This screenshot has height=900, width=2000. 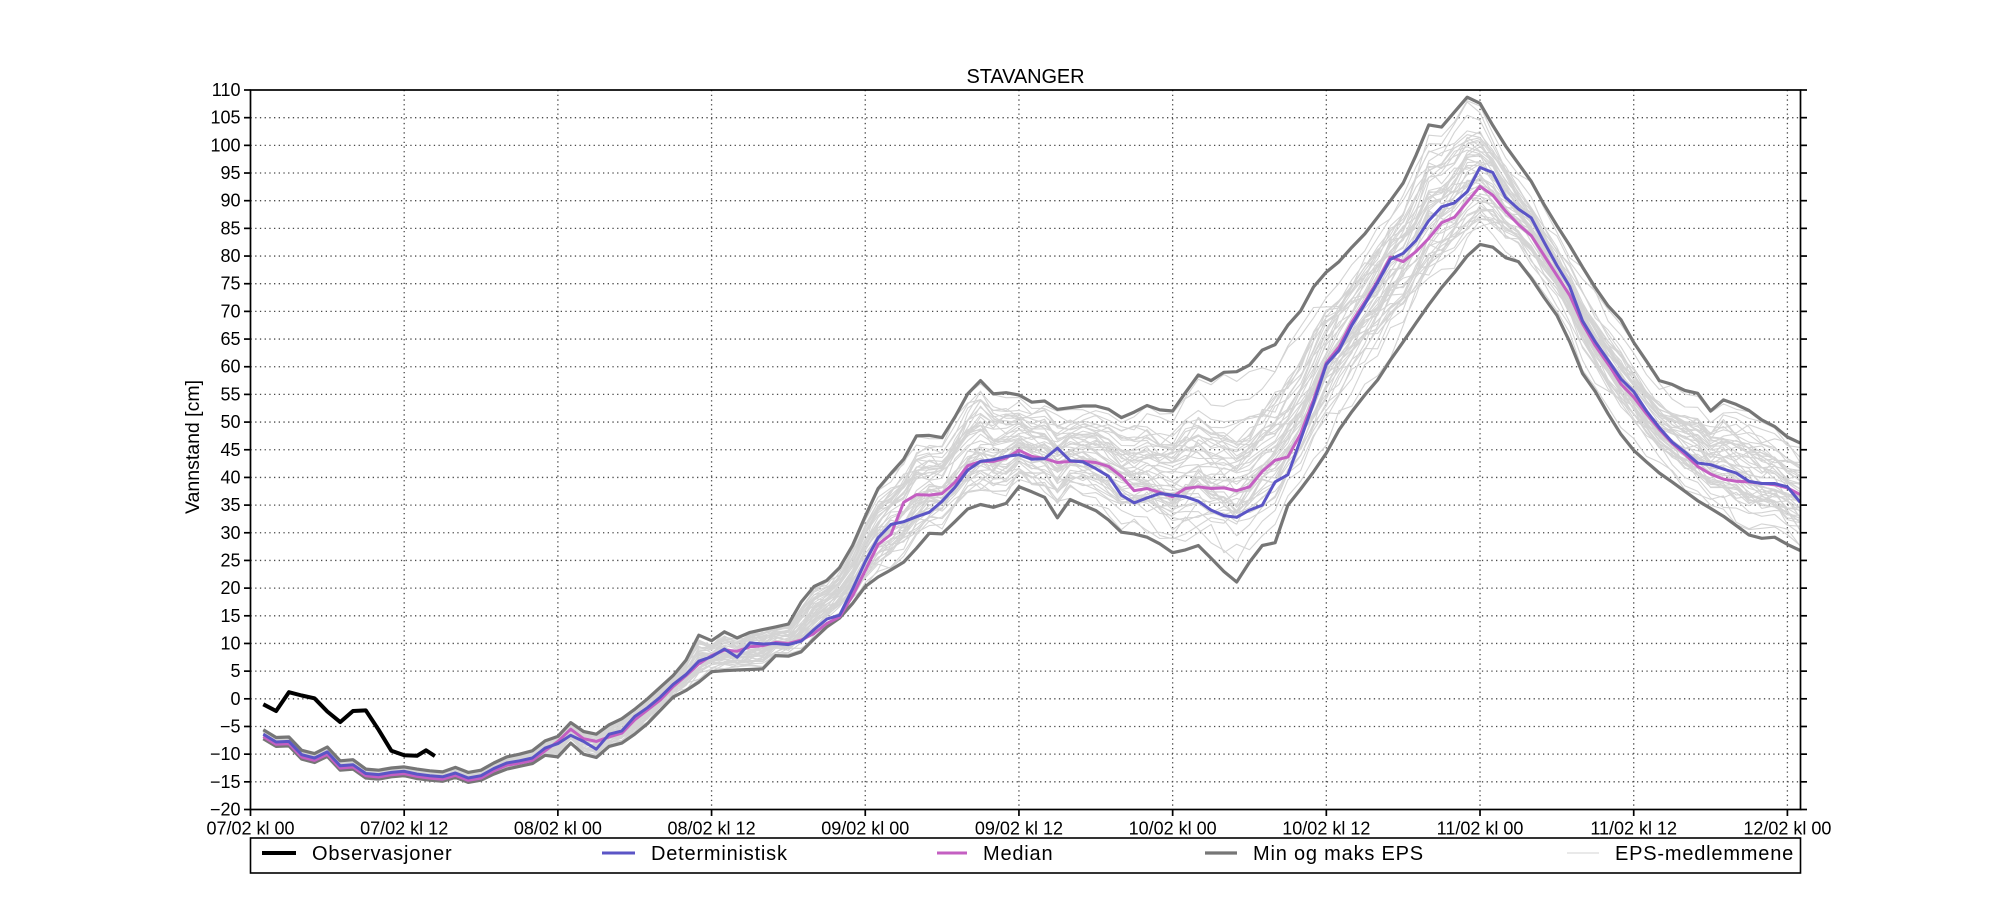 I want to click on svg-text: 100, so click(x=225, y=145).